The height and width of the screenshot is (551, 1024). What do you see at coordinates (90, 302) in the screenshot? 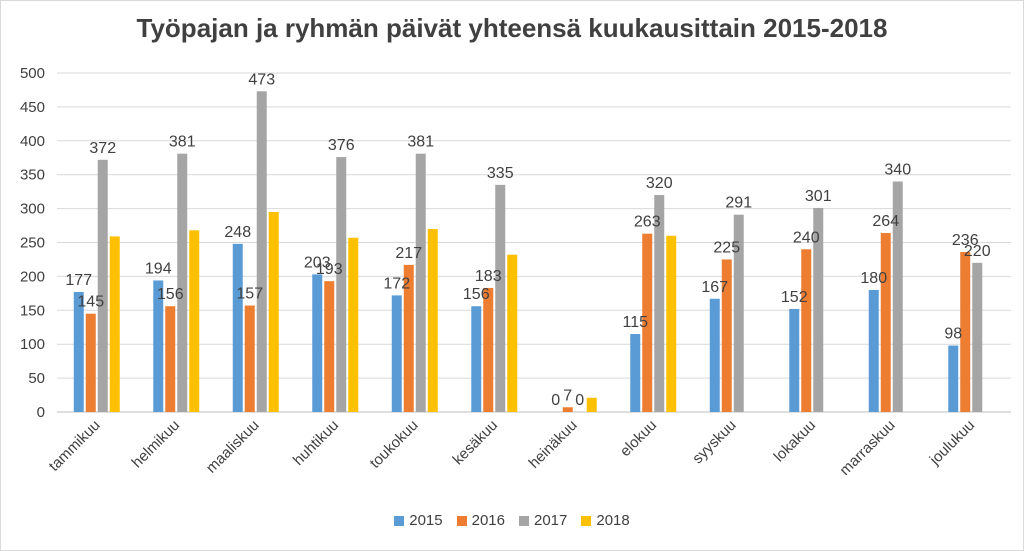
I see `data-label-2016-tammikuu: 145` at bounding box center [90, 302].